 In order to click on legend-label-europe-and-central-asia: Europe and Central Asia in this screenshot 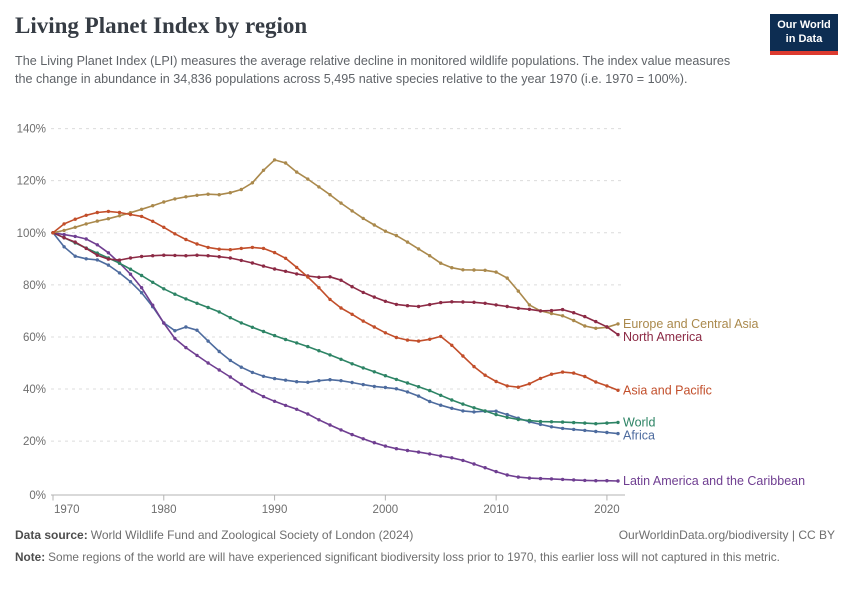, I will do `click(691, 324)`.